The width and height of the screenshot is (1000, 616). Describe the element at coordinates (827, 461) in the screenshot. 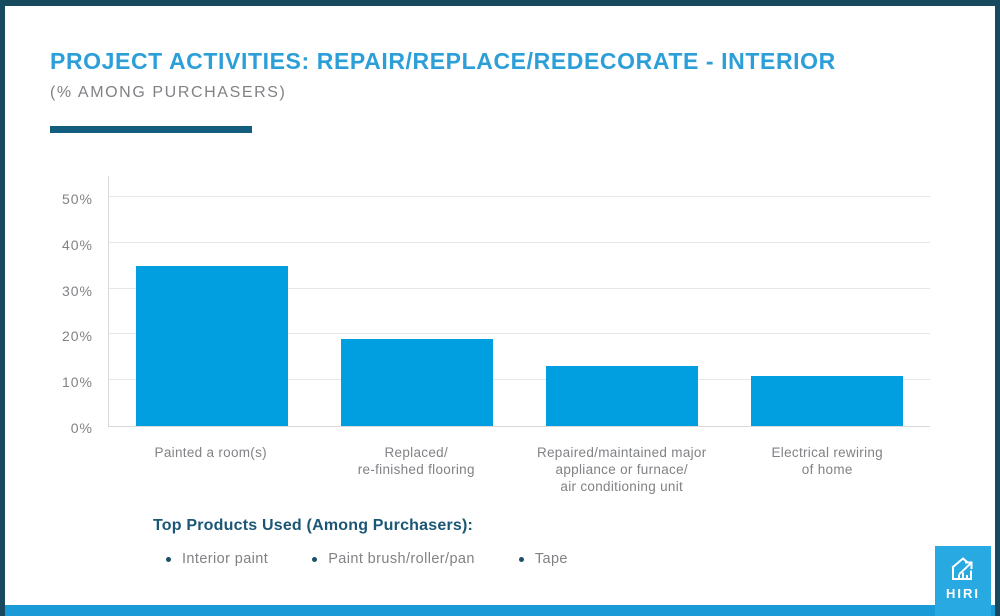

I see `x-axis-category-label: Electrical rewiring of home` at that location.